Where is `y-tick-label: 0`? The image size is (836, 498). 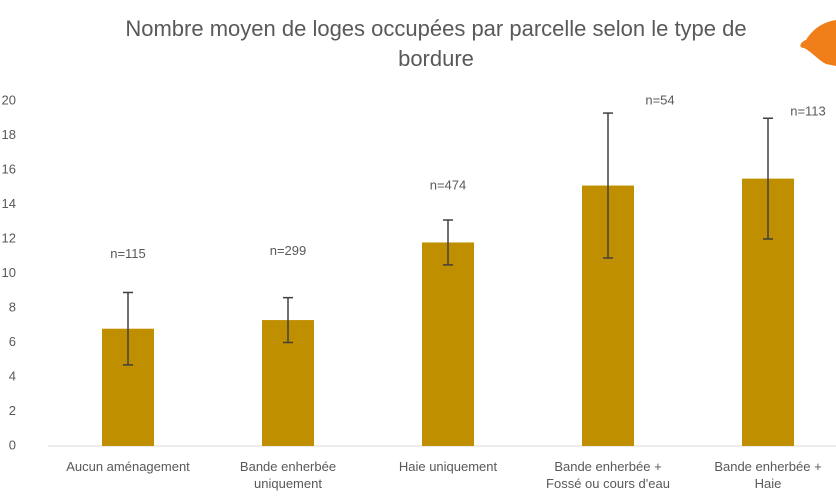 y-tick-label: 0 is located at coordinates (12, 444).